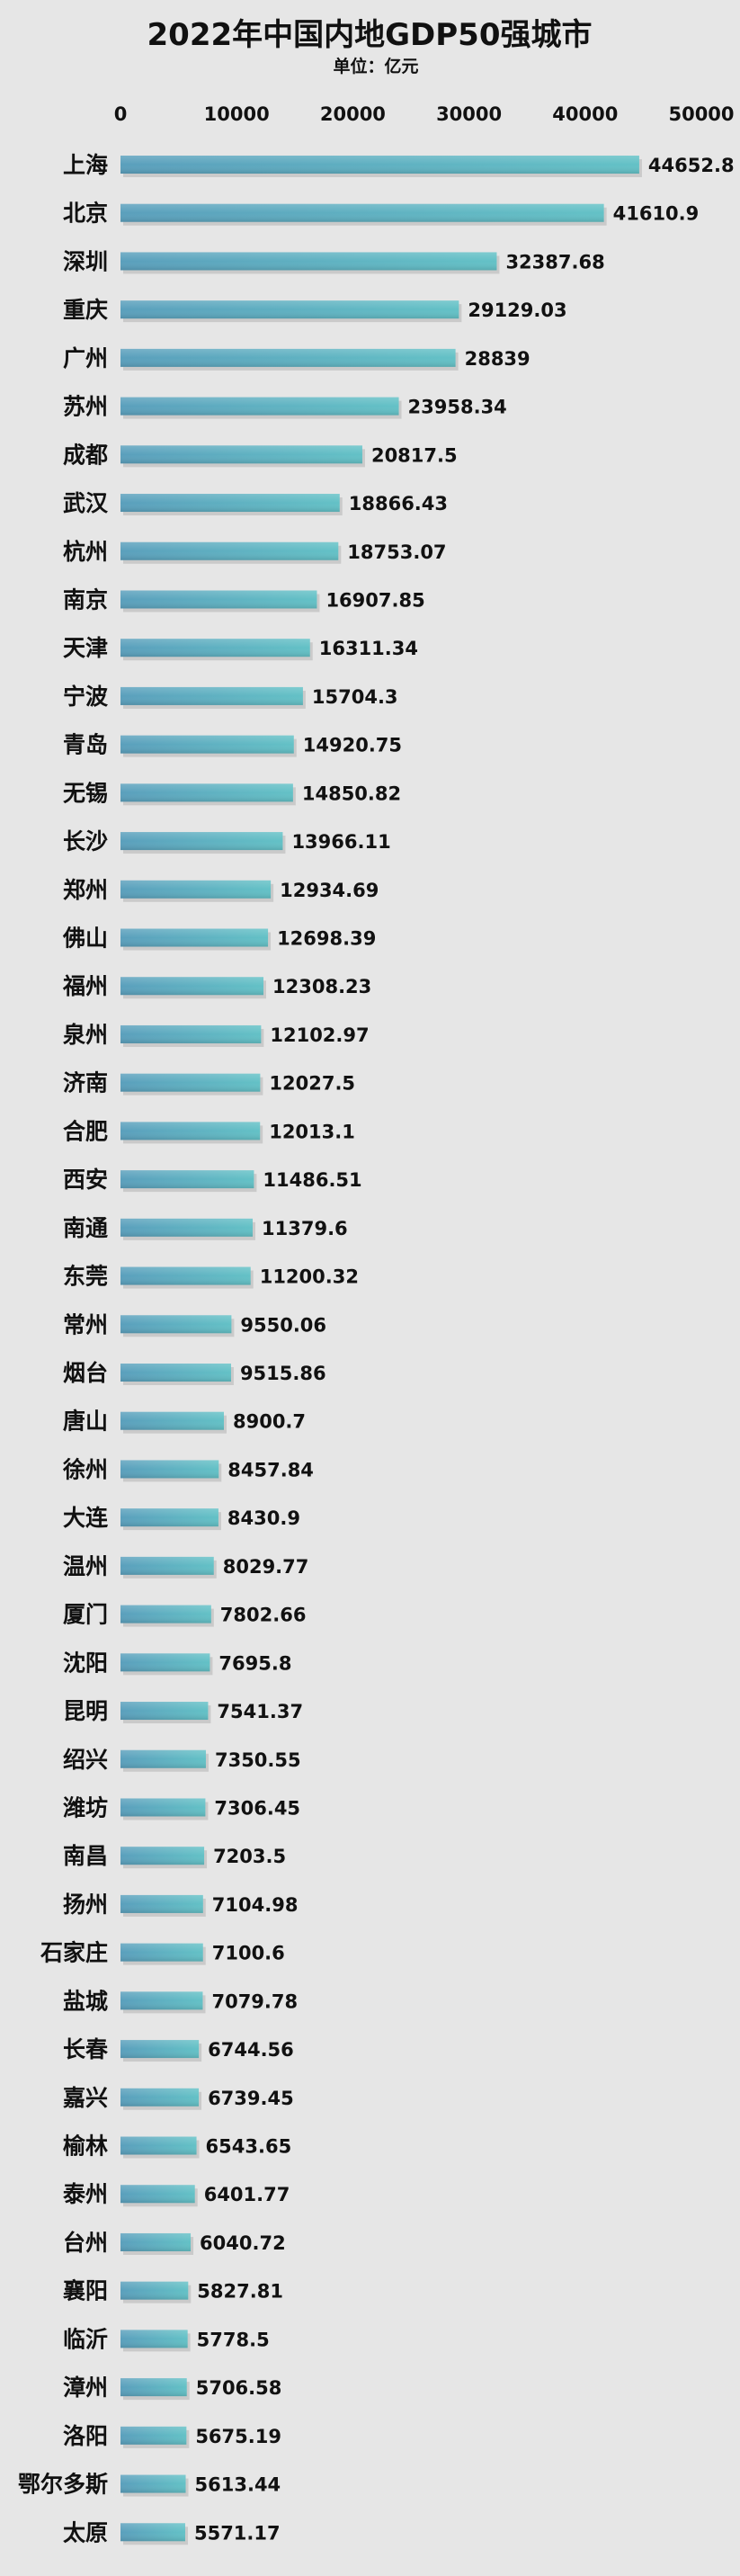 This screenshot has width=740, height=2576. I want to click on category-label: 成都, so click(85, 455).